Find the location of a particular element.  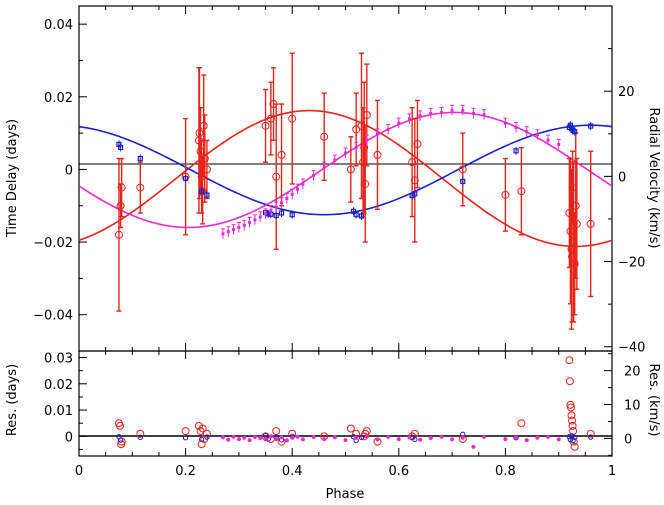

main-y-left-tick-label: 0.04 is located at coordinates (58, 25).